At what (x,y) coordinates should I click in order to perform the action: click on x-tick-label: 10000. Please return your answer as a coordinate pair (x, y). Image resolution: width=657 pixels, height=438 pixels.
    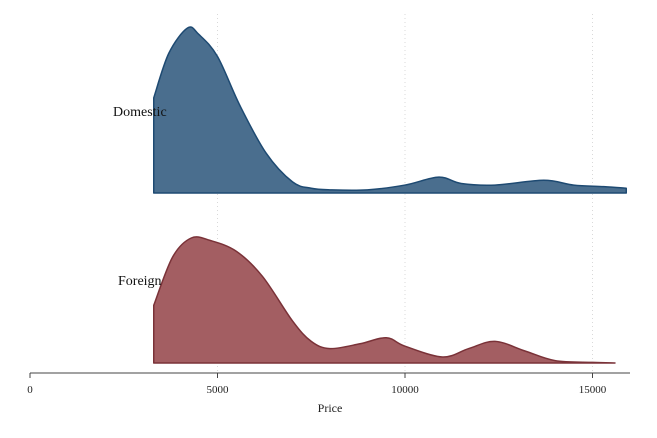
    Looking at the image, I should click on (405, 390).